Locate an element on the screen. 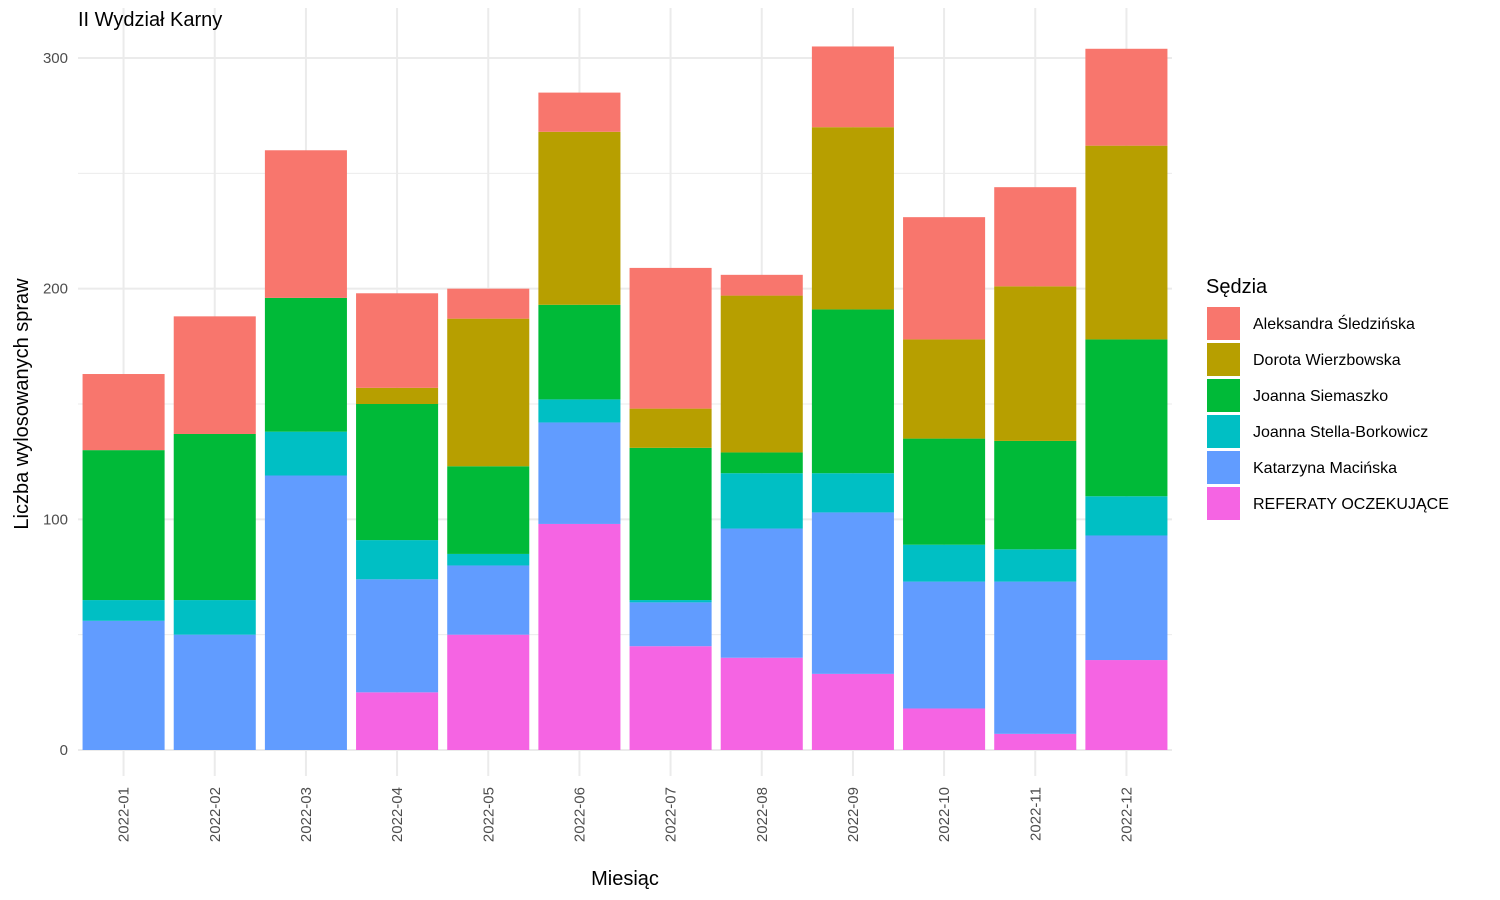  x-tick-label: 2022-05 is located at coordinates (488, 814).